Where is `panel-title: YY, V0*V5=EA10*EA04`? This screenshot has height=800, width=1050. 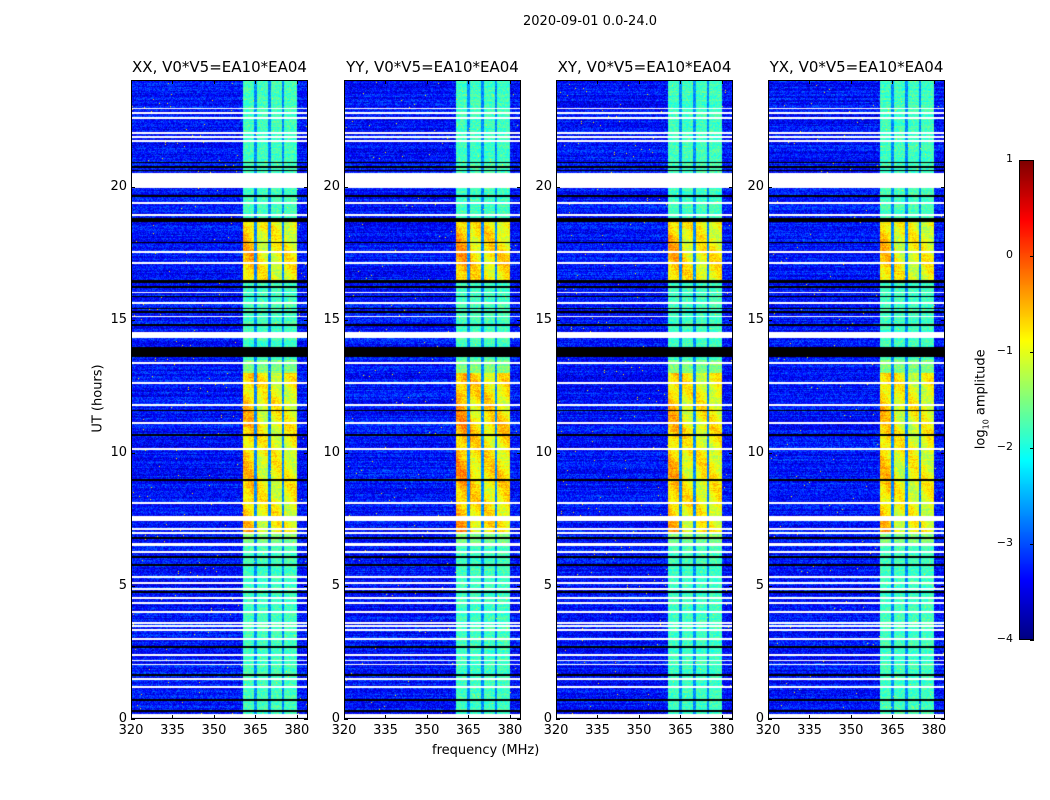
panel-title: YY, V0*V5=EA10*EA04 is located at coordinates (432, 67).